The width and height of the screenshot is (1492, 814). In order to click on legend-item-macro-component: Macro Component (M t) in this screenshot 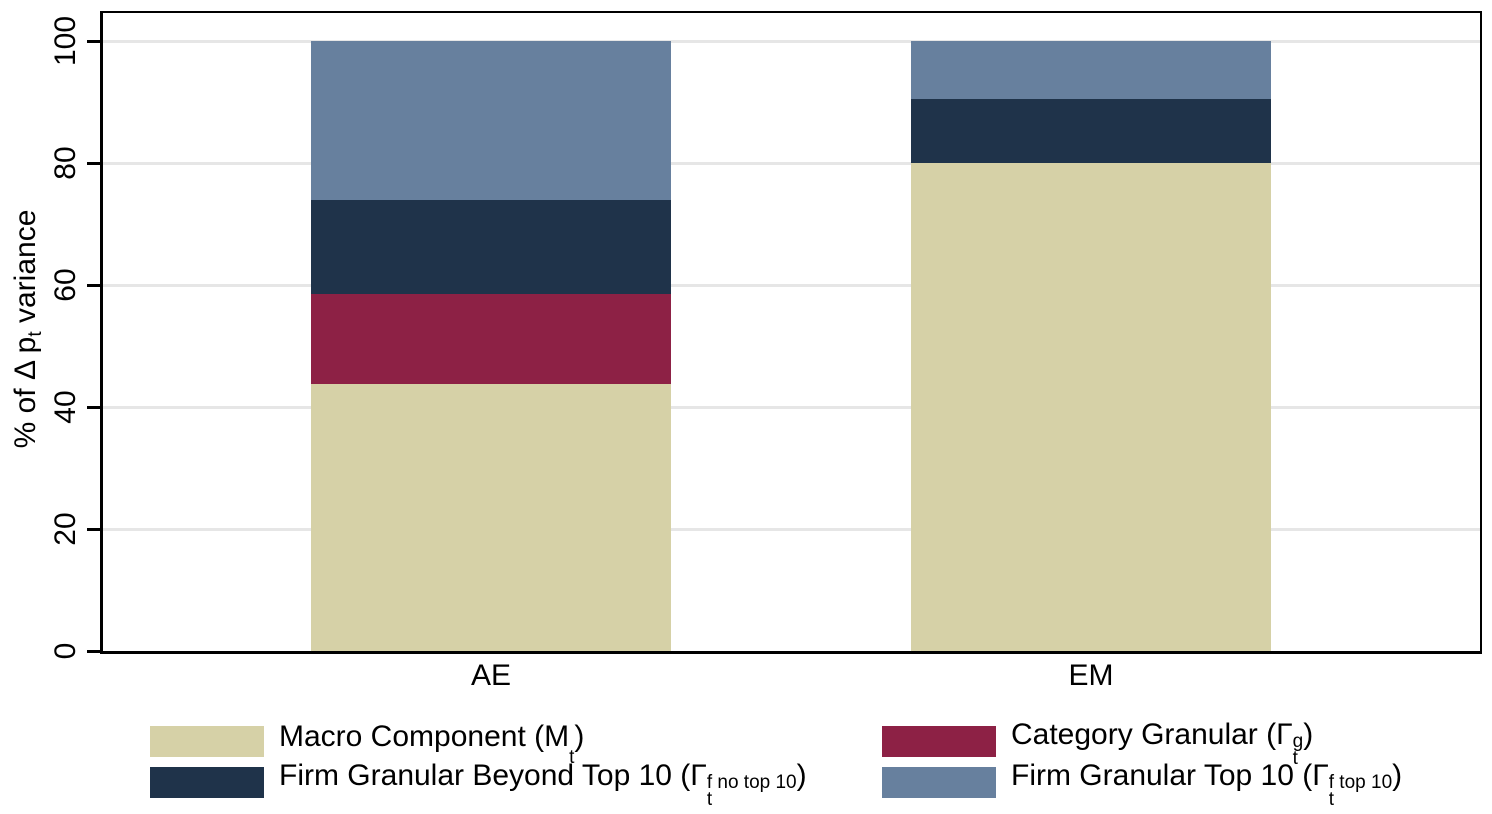, I will do `click(367, 744)`.